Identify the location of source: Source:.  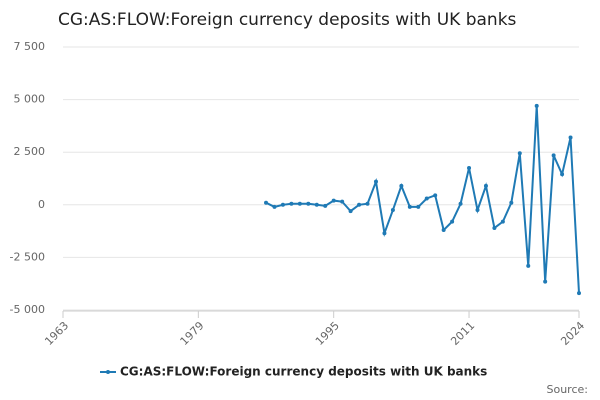
(568, 389).